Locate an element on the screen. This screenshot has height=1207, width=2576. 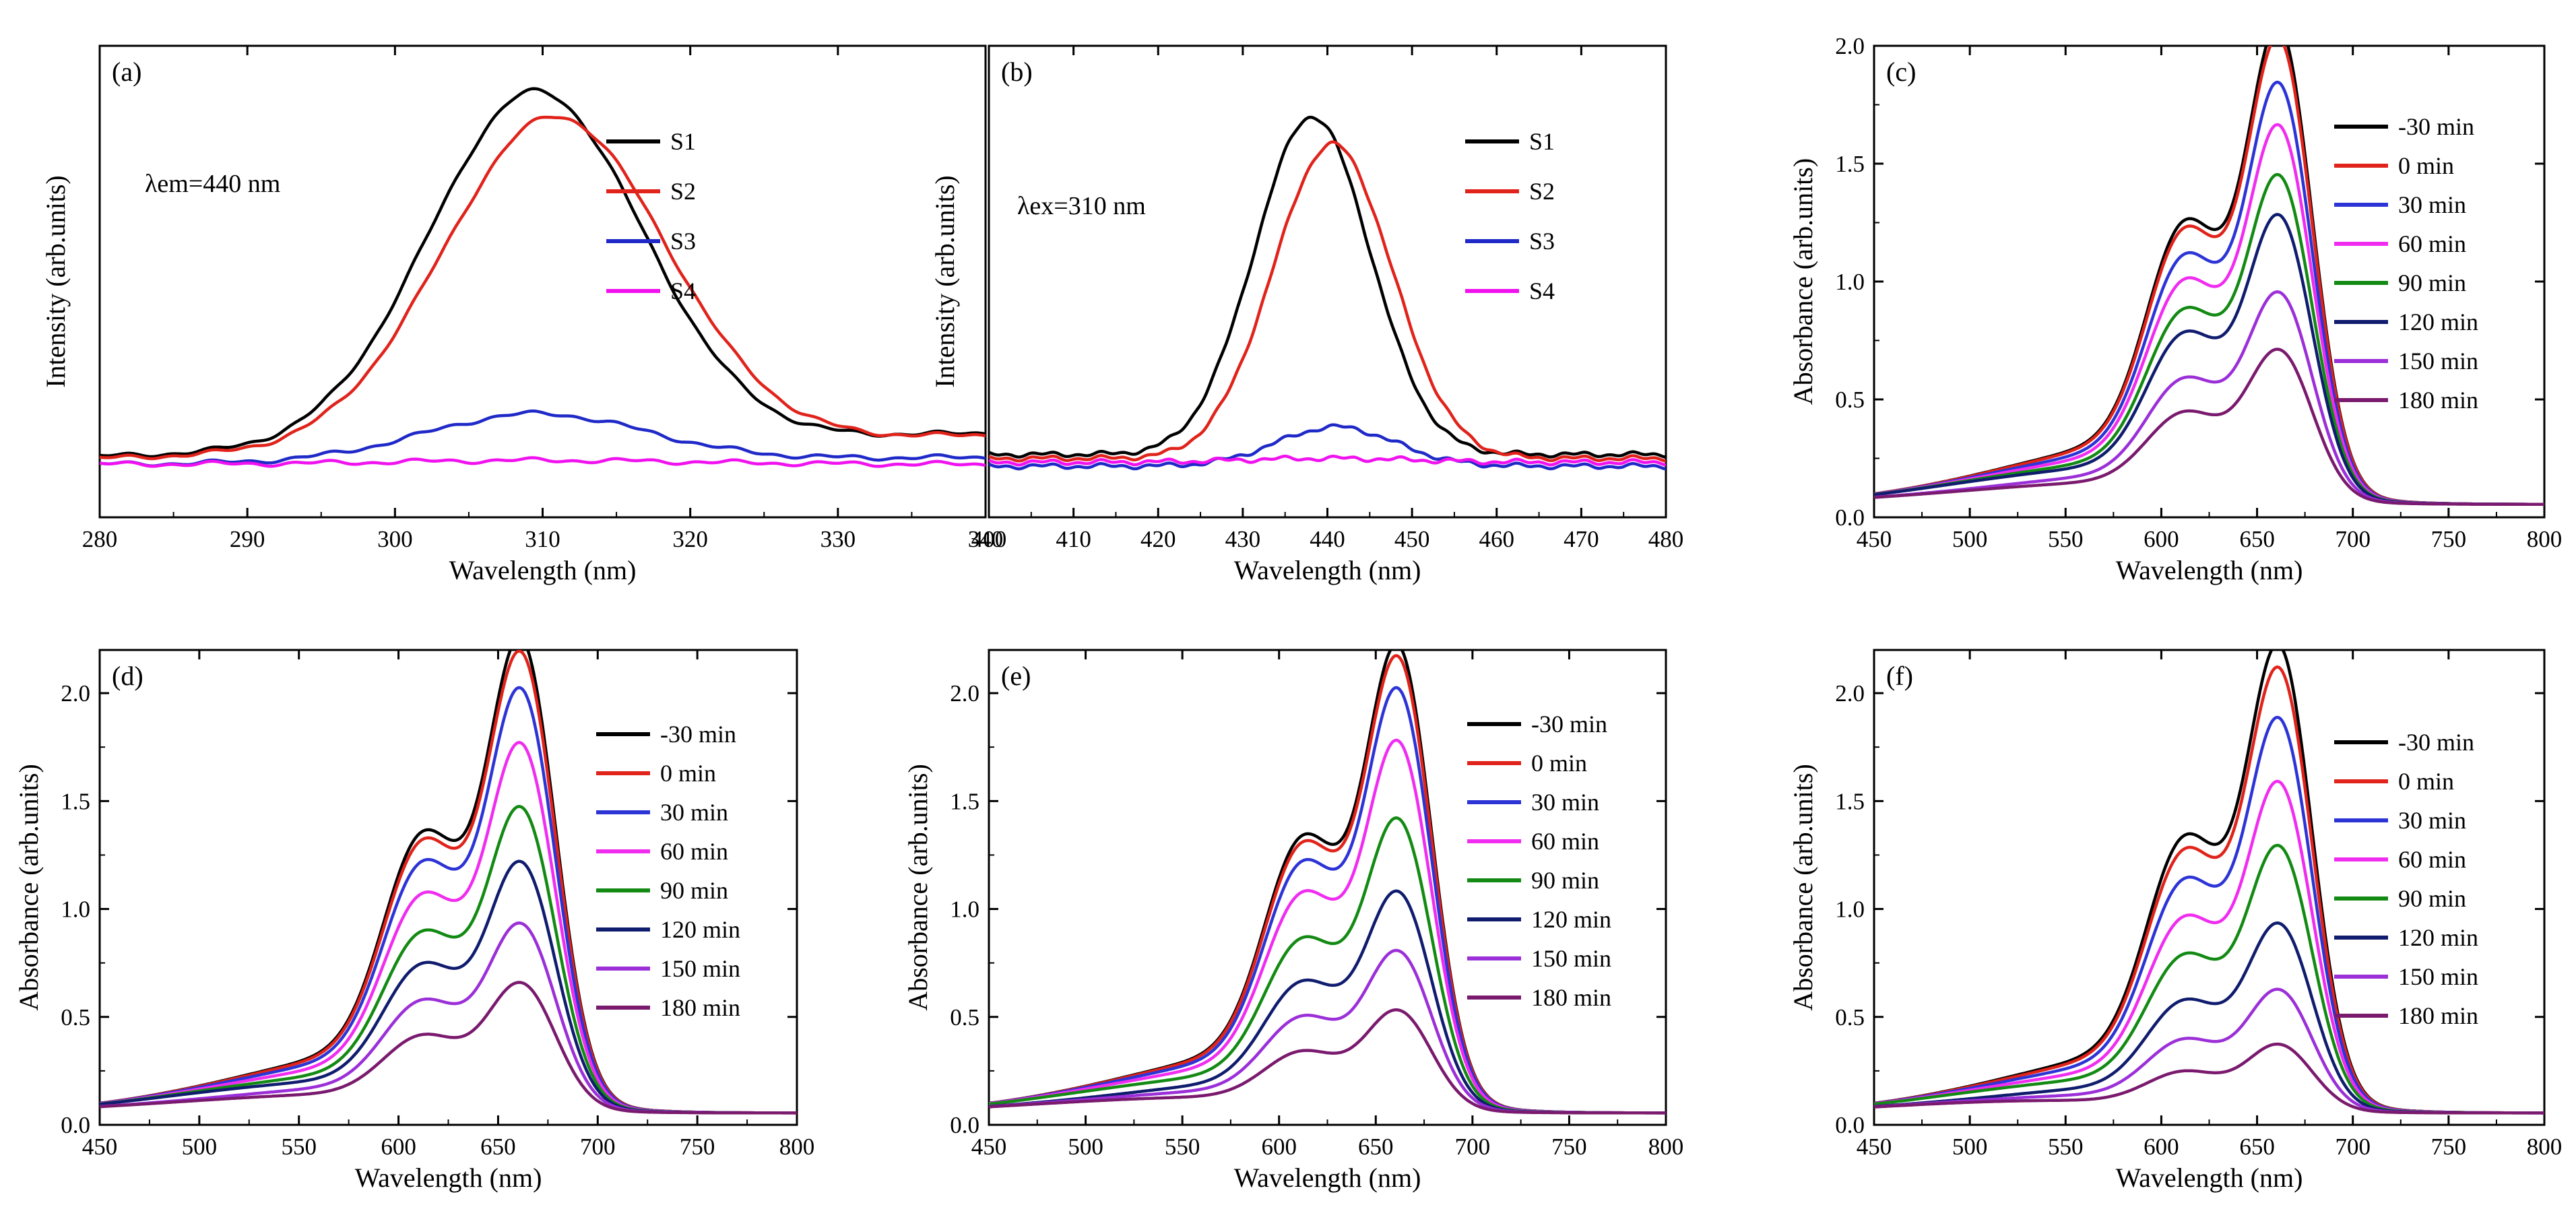
excitation-annotation: λex=310 nm is located at coordinates (1081, 206).